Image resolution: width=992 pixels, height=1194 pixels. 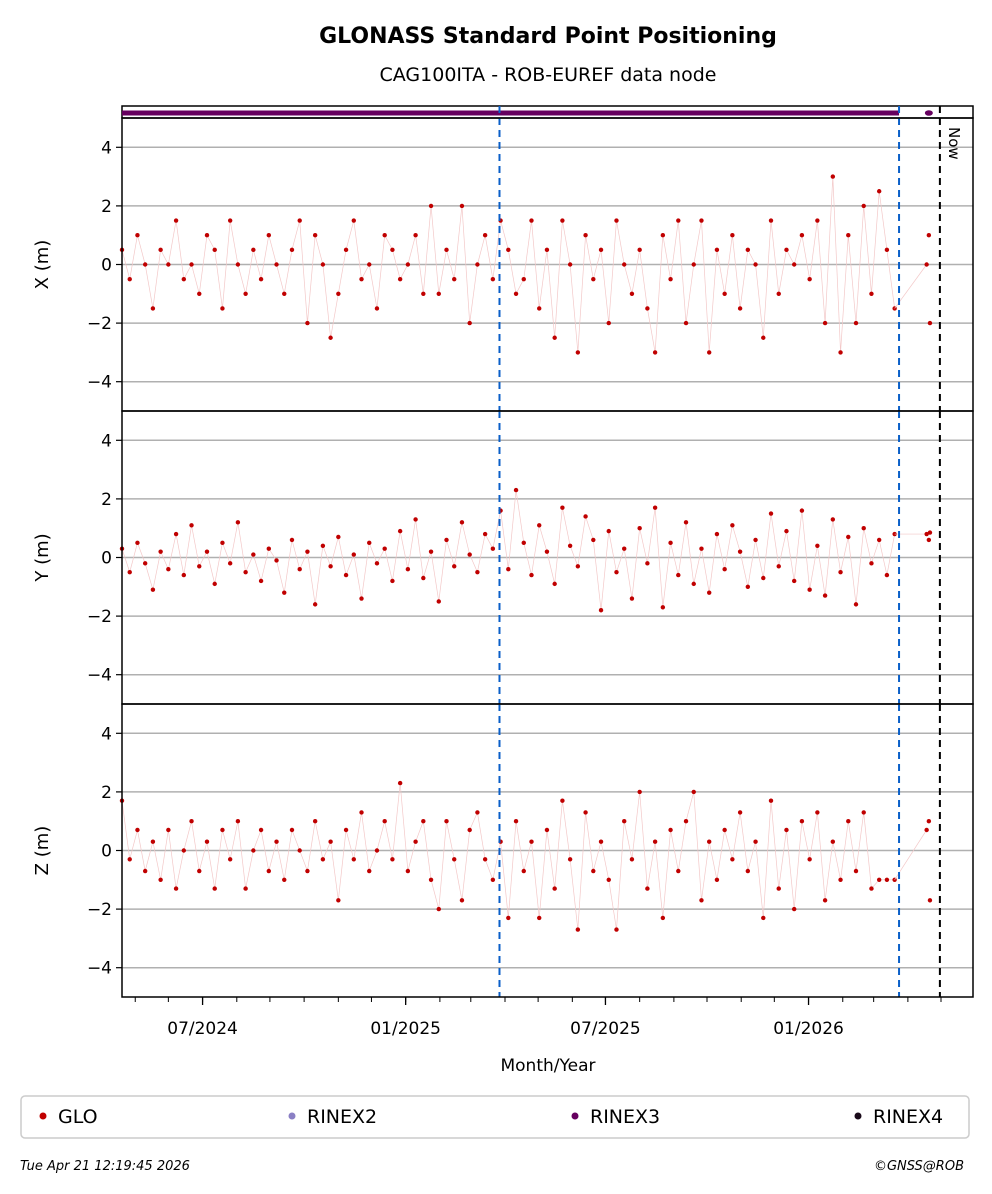 What do you see at coordinates (99, 910) in the screenshot?
I see `y-tick-label: −2` at bounding box center [99, 910].